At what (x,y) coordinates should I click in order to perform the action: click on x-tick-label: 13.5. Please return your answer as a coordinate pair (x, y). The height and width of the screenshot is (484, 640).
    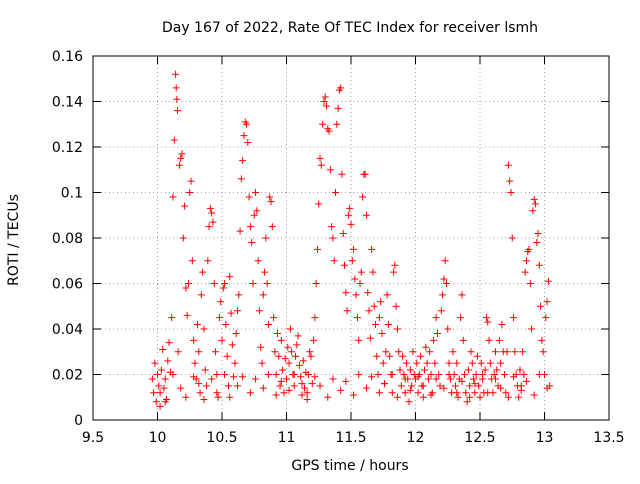
    Looking at the image, I should click on (608, 438).